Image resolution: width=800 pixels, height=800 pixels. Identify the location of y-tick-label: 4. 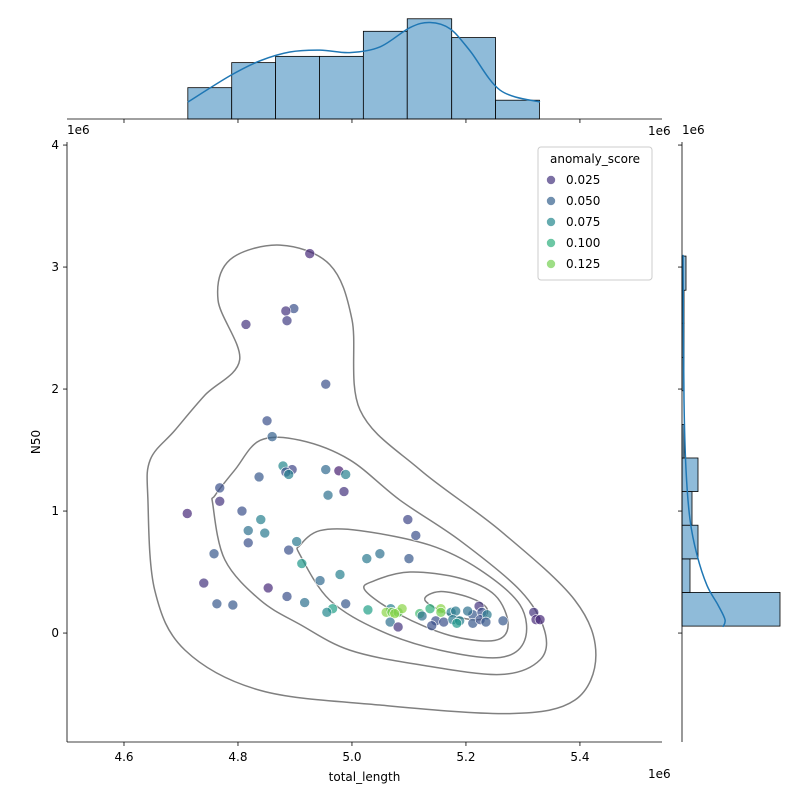
(55, 145).